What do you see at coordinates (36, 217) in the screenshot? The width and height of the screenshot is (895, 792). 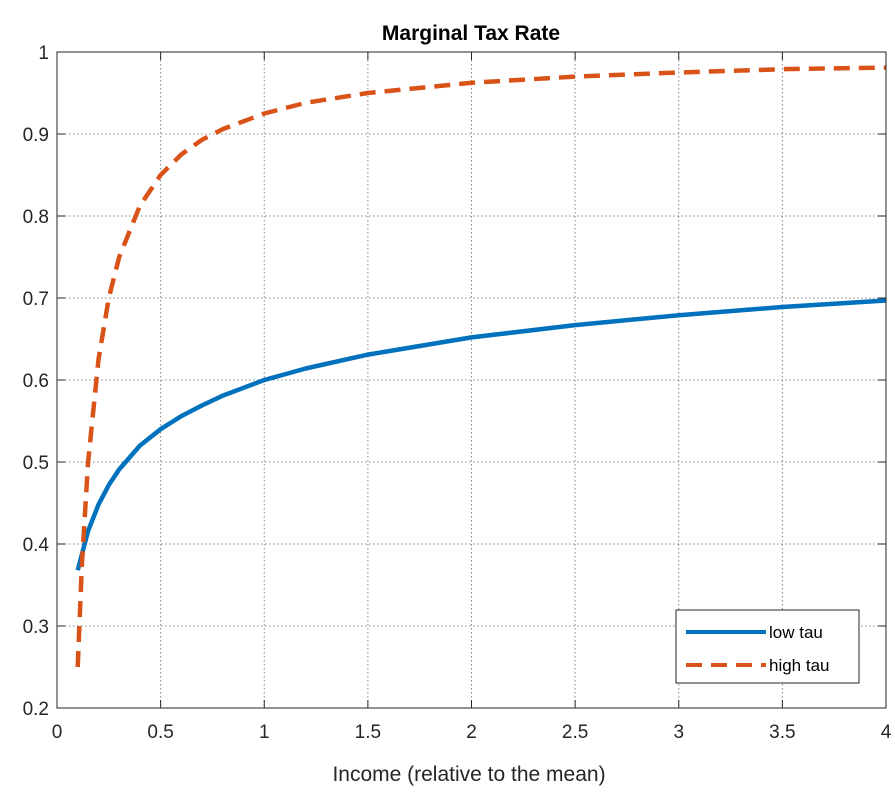 I see `y-tick-label: 0.8` at bounding box center [36, 217].